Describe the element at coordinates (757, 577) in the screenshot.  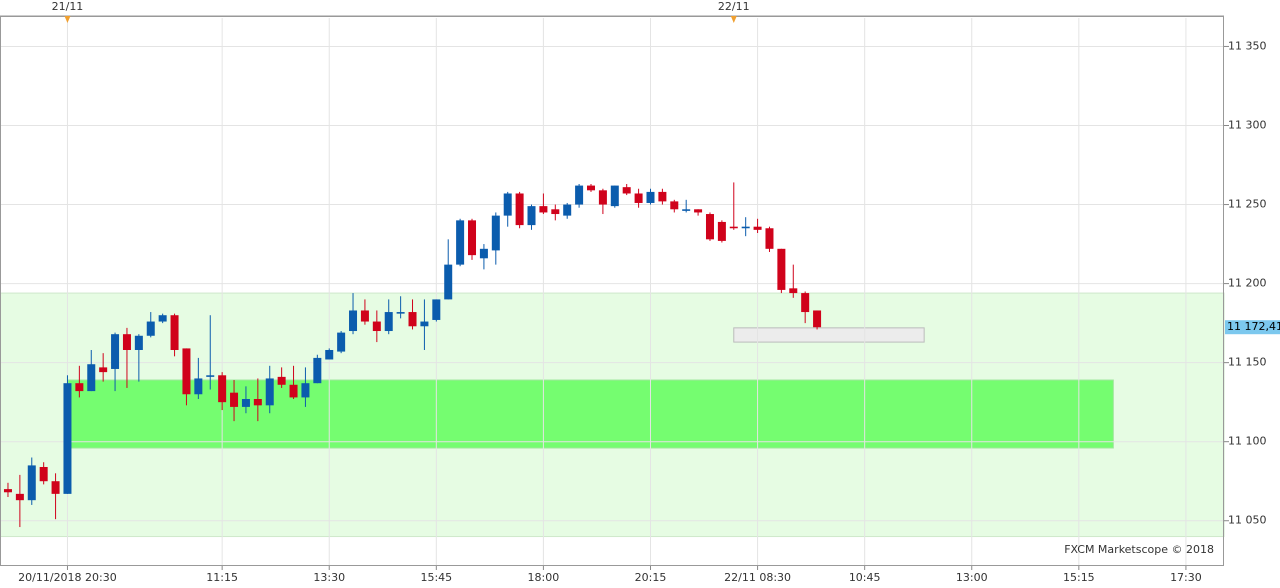
I see `x-tick-label: 22/11 08:30` at that location.